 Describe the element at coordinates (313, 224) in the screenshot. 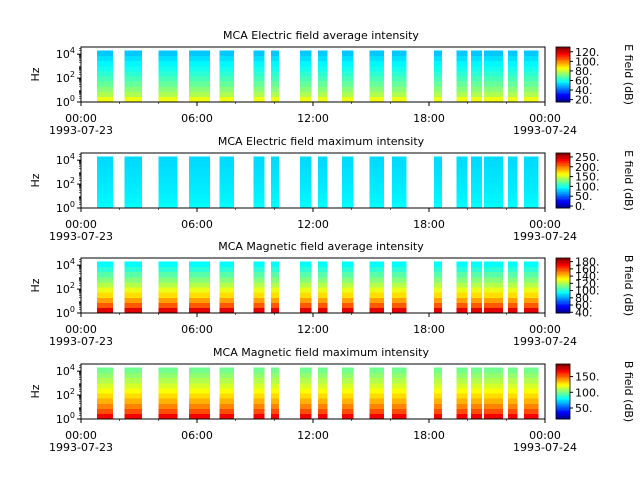

I see `x-tick-label: 12:00` at that location.